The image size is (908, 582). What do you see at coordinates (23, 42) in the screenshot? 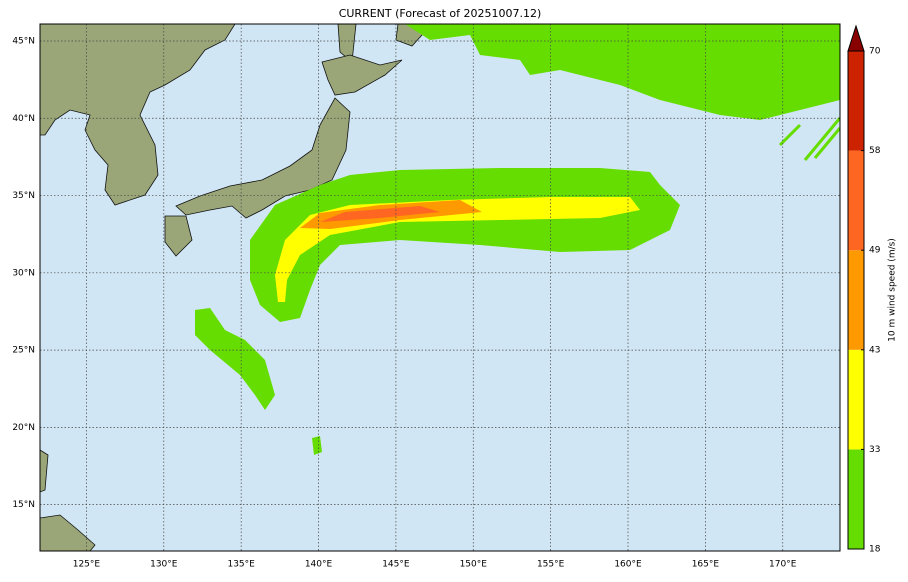
I see `lat-label: 45°N` at bounding box center [23, 42].